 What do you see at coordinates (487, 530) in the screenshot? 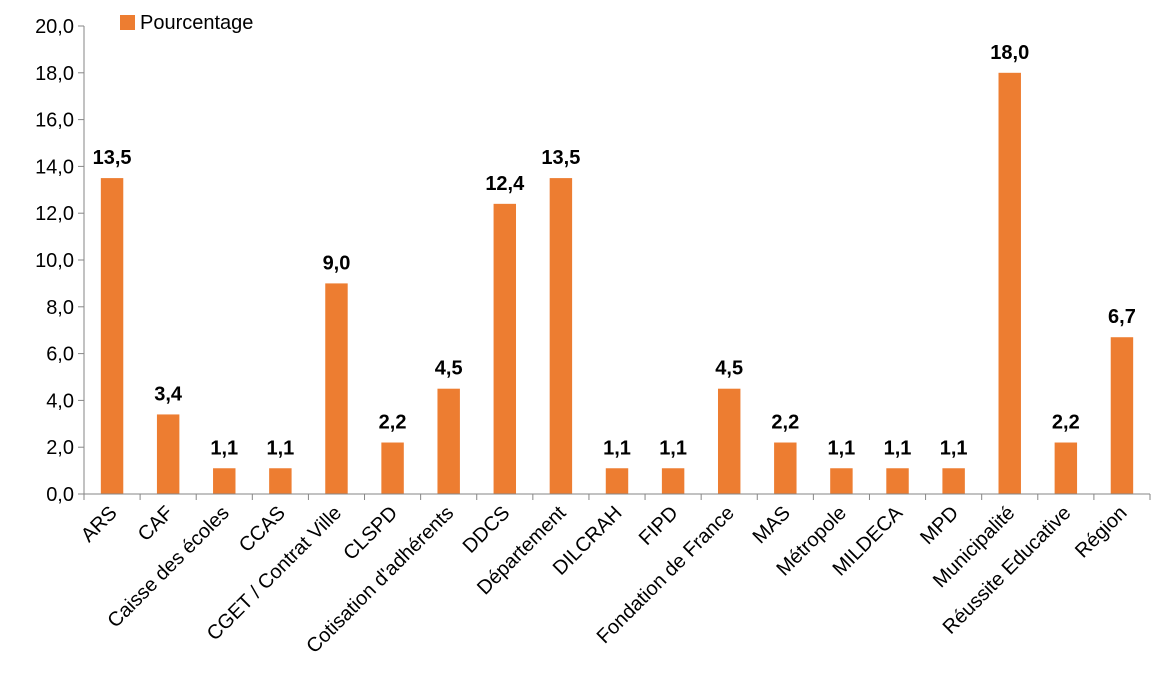
I see `x-tick-label: DDCS` at bounding box center [487, 530].